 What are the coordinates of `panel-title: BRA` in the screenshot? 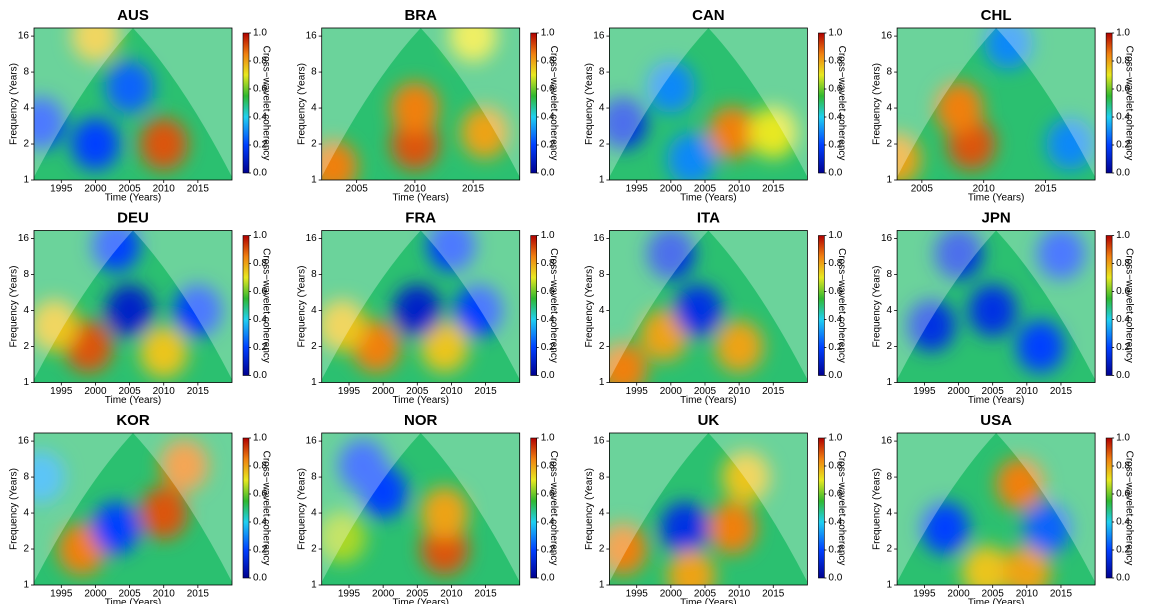 It's located at (420, 15).